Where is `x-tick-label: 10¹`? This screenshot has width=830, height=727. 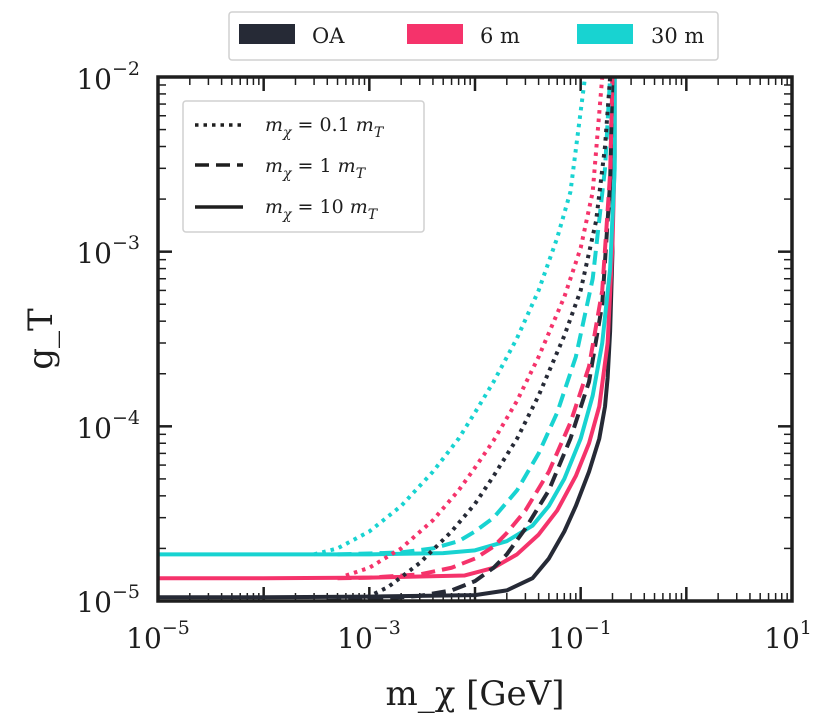 x-tick-label: 10¹ is located at coordinates (788, 636).